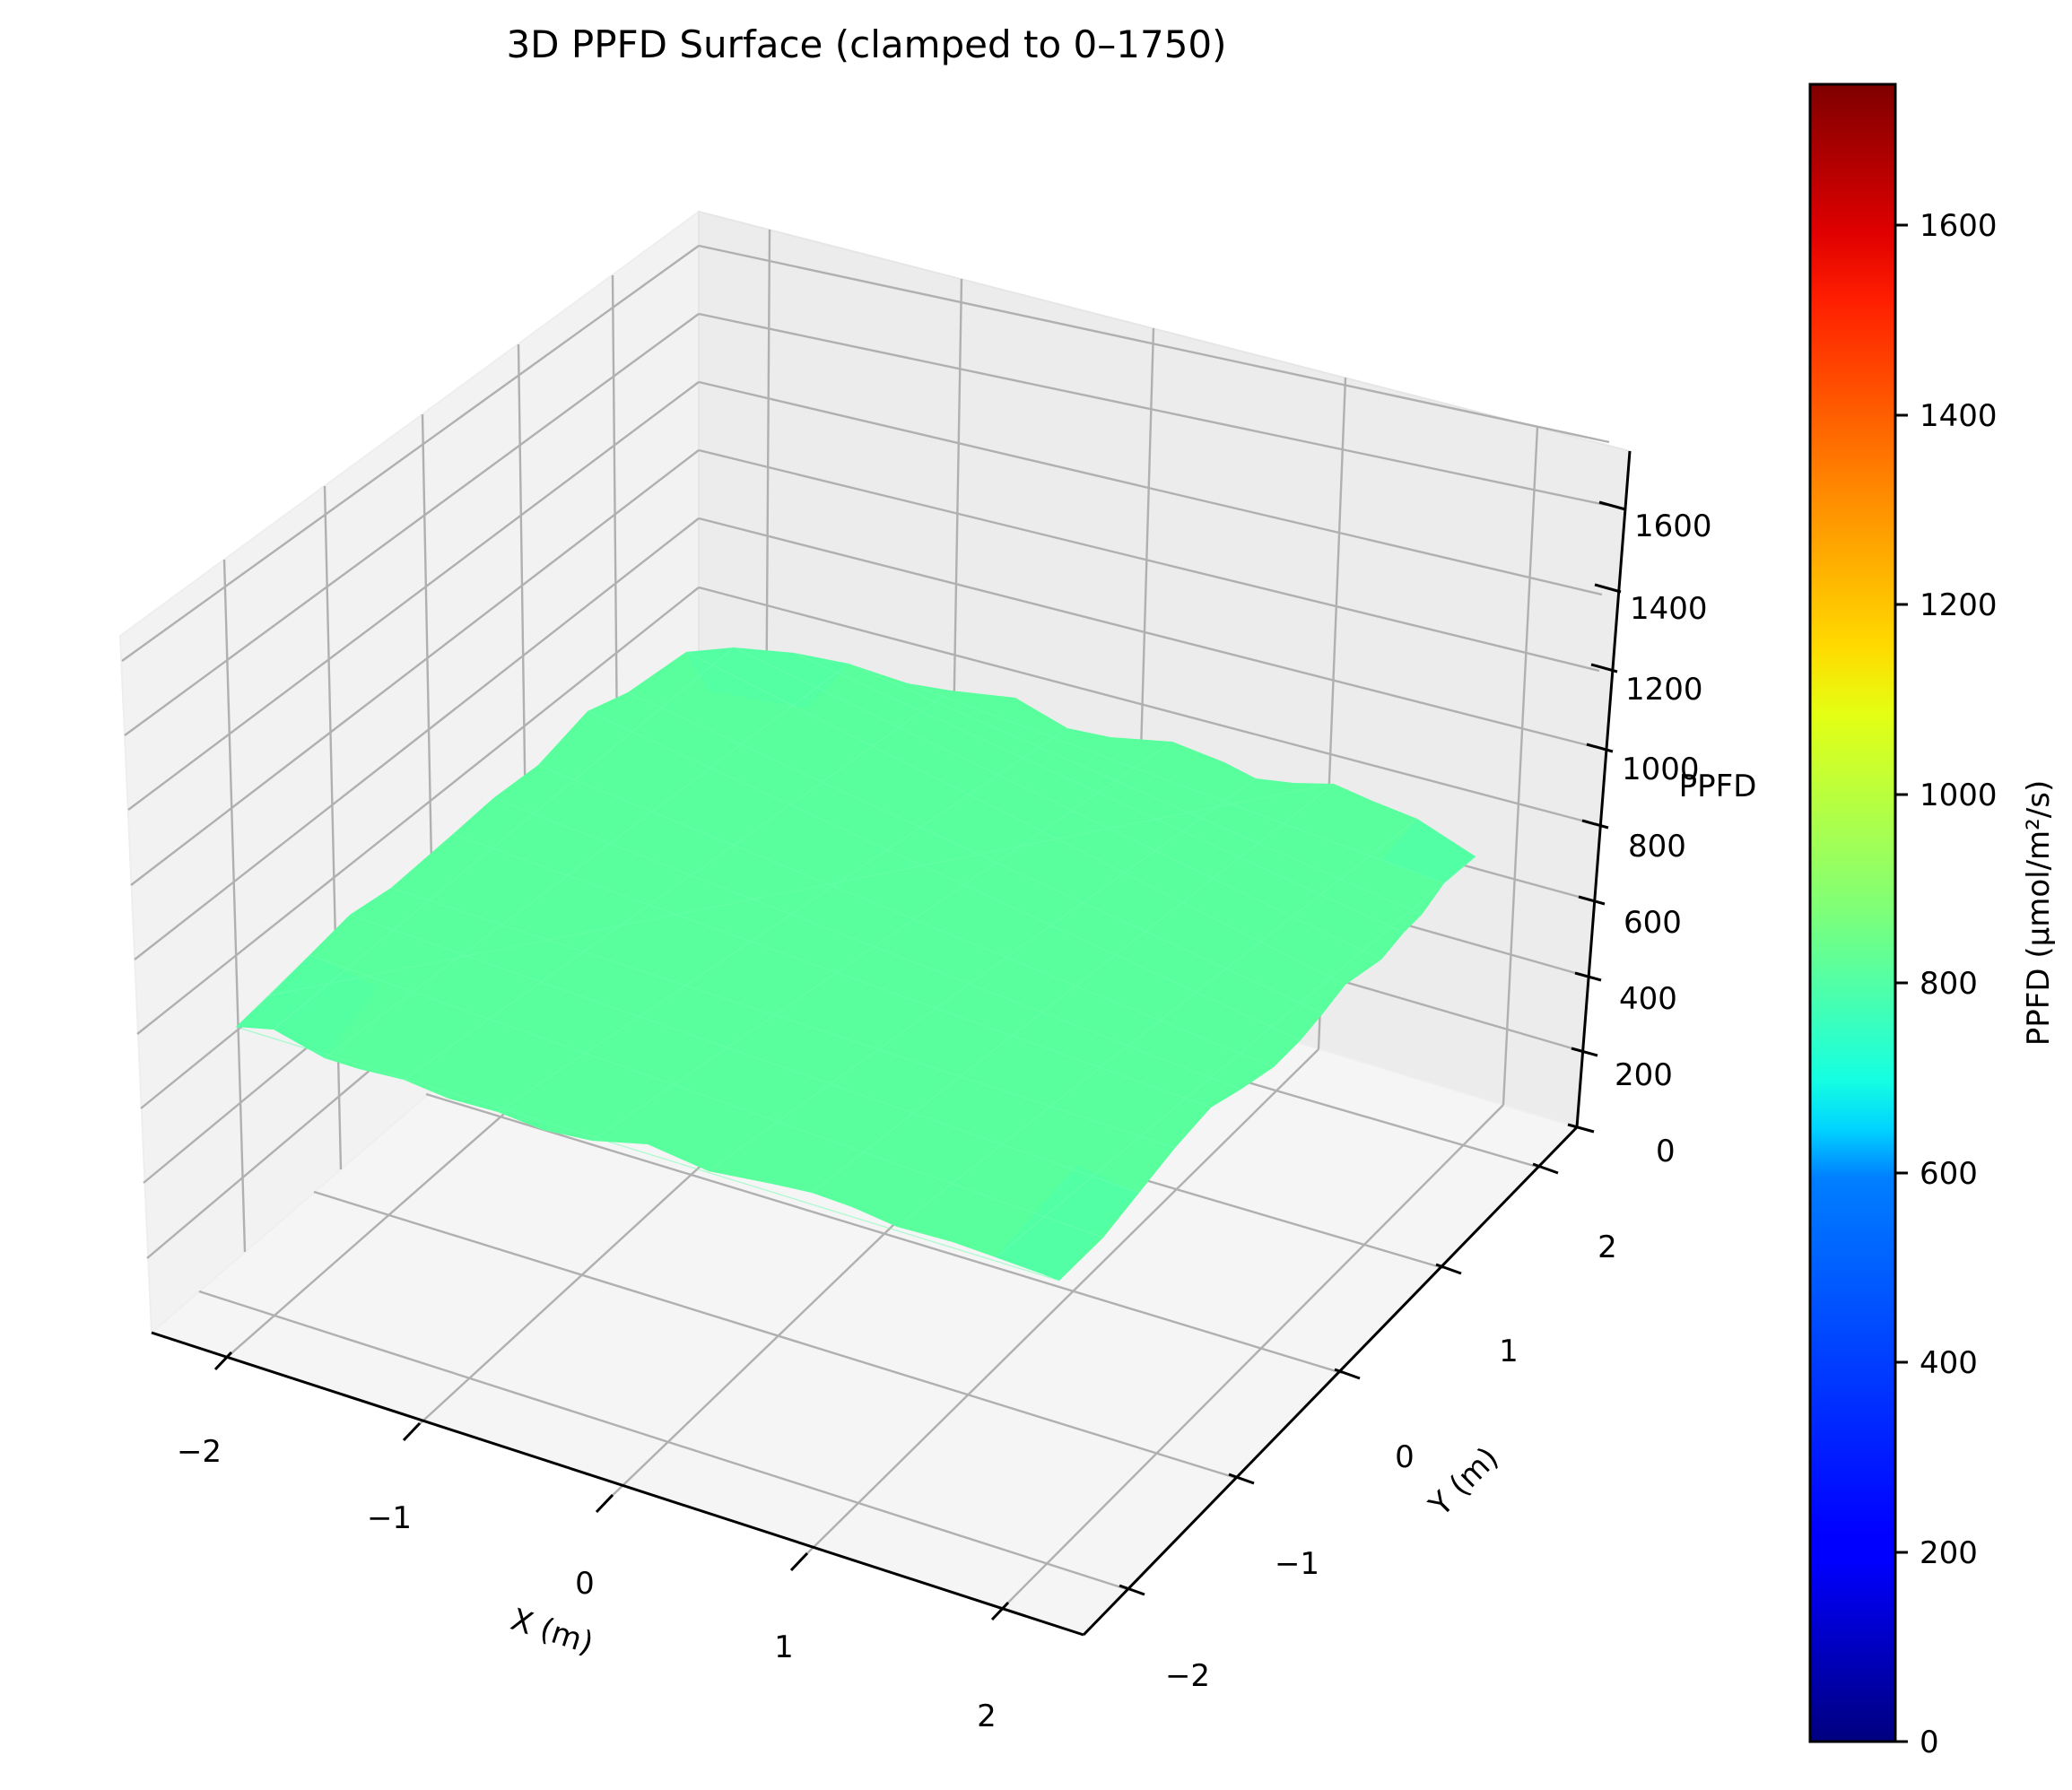 The image size is (2072, 1790). I want to click on y-tick-label: 0, so click(1405, 1457).